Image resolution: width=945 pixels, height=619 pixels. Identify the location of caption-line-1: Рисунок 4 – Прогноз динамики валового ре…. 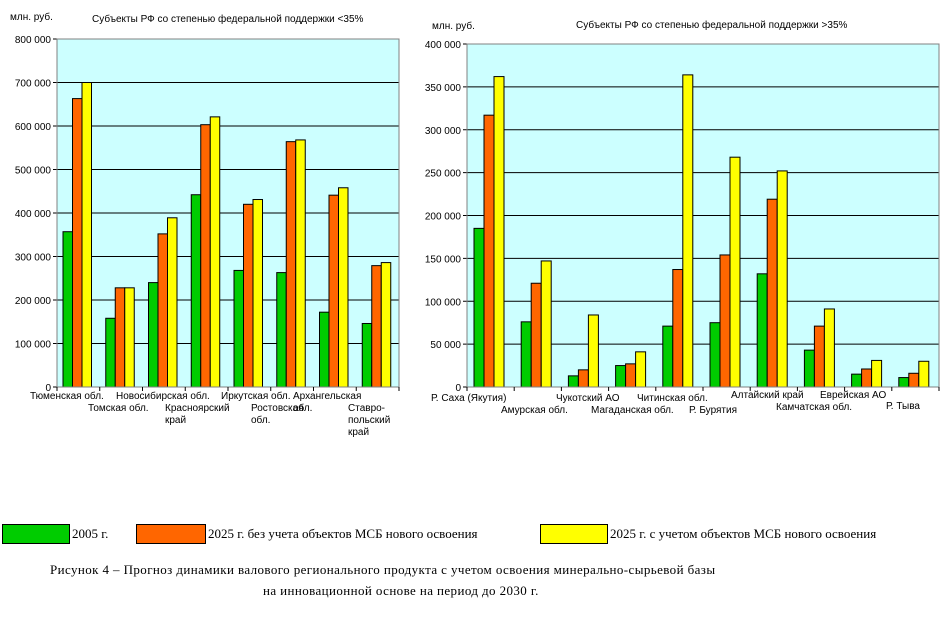
(383, 569).